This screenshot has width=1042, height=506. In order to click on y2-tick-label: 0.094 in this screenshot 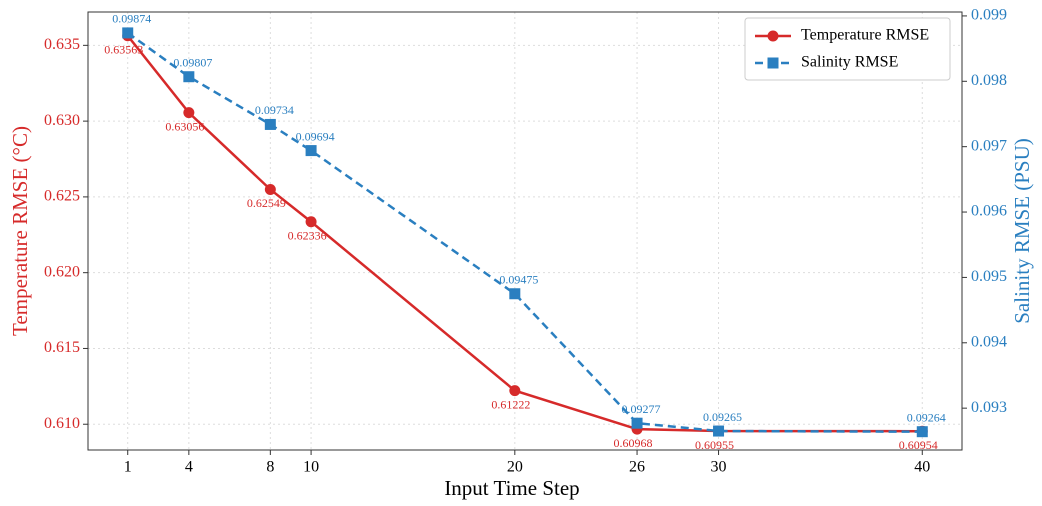, I will do `click(989, 341)`.